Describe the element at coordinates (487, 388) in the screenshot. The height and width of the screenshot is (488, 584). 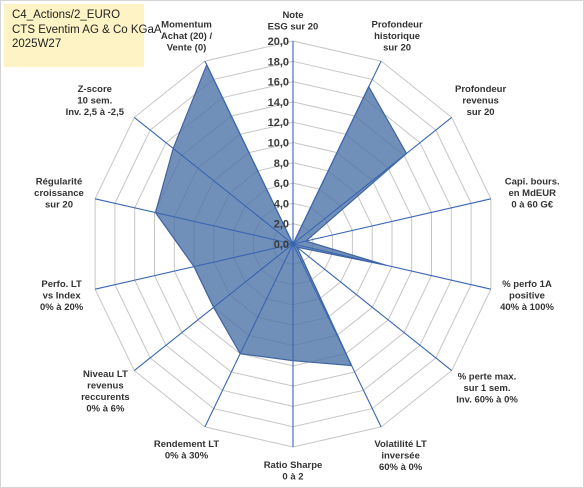
I see `category-label: % perte max. sur 1 sem. Inv. 60% à 0%` at that location.